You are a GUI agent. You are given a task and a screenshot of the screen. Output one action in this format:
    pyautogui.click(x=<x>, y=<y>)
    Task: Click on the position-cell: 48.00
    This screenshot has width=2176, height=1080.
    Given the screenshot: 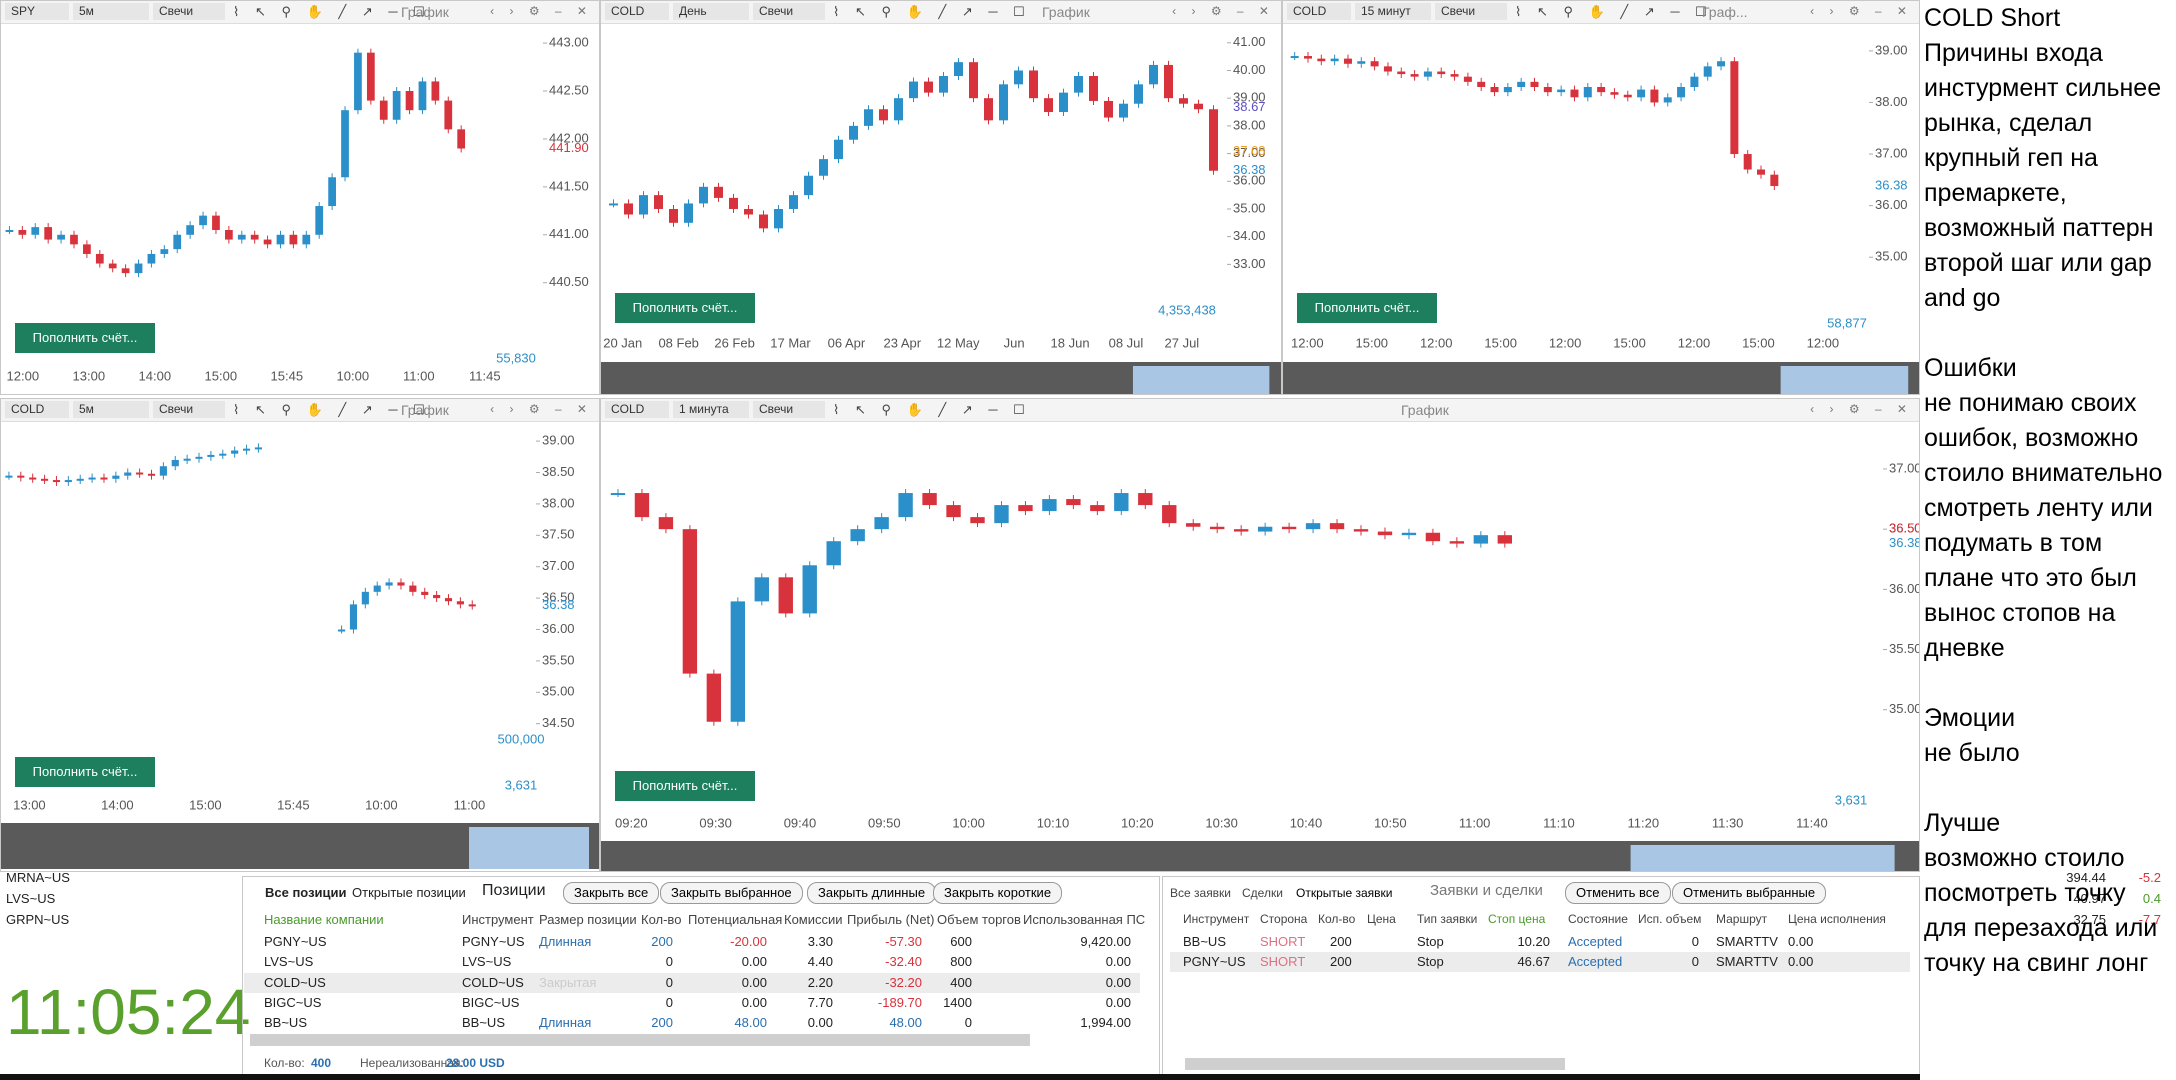 What is the action you would take?
    pyautogui.click(x=905, y=1023)
    